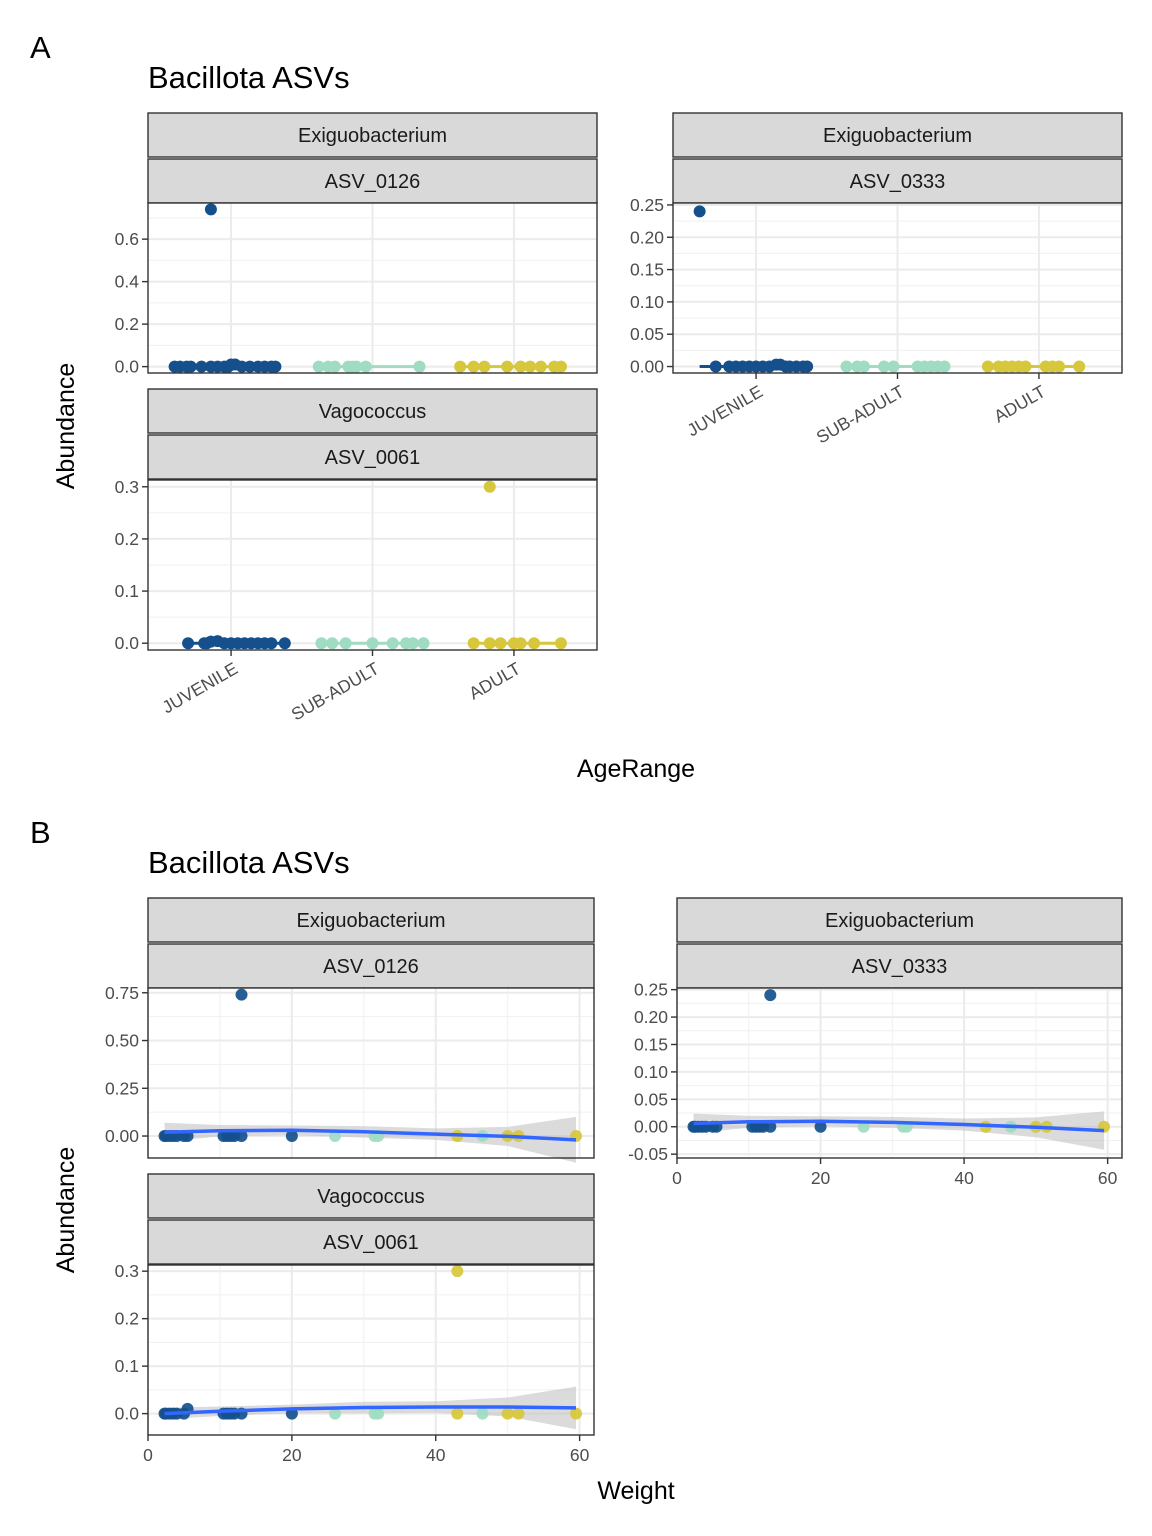 This screenshot has height=1536, width=1152. I want to click on y-axis-title-a: Abundance, so click(66, 426).